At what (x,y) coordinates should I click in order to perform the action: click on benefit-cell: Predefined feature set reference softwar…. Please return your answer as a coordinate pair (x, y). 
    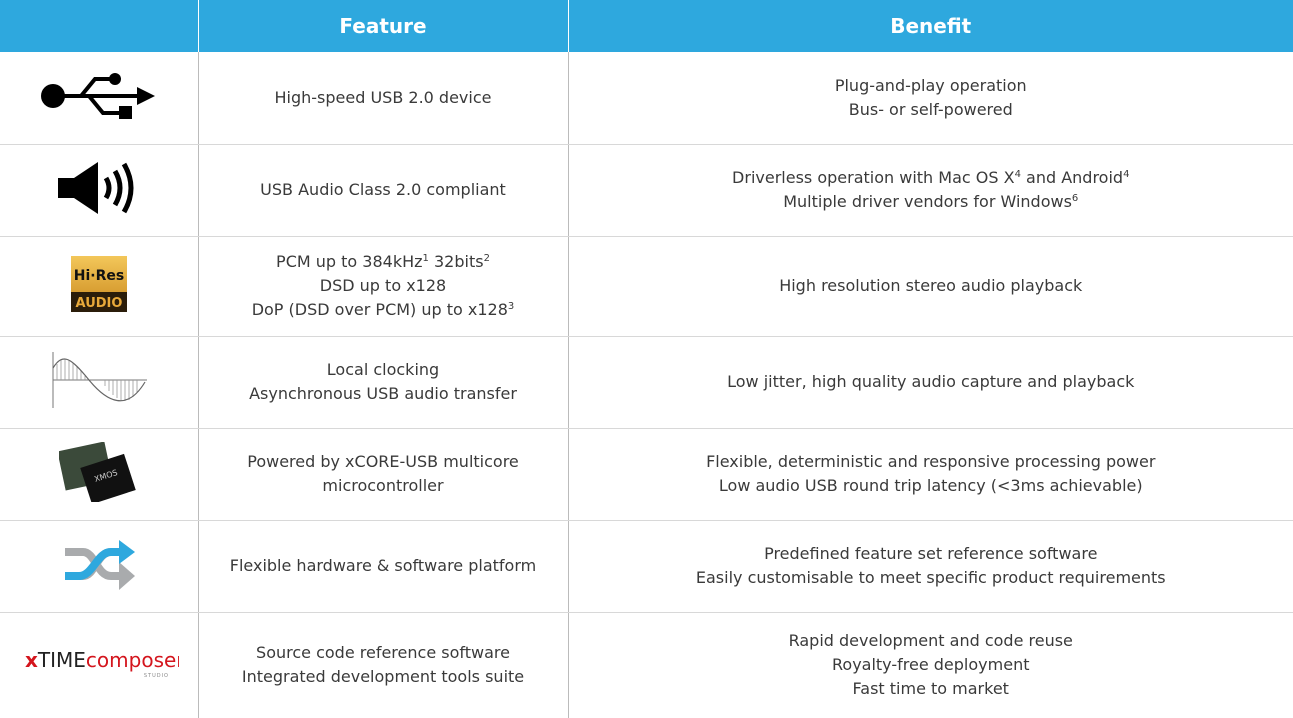
    Looking at the image, I should click on (930, 566).